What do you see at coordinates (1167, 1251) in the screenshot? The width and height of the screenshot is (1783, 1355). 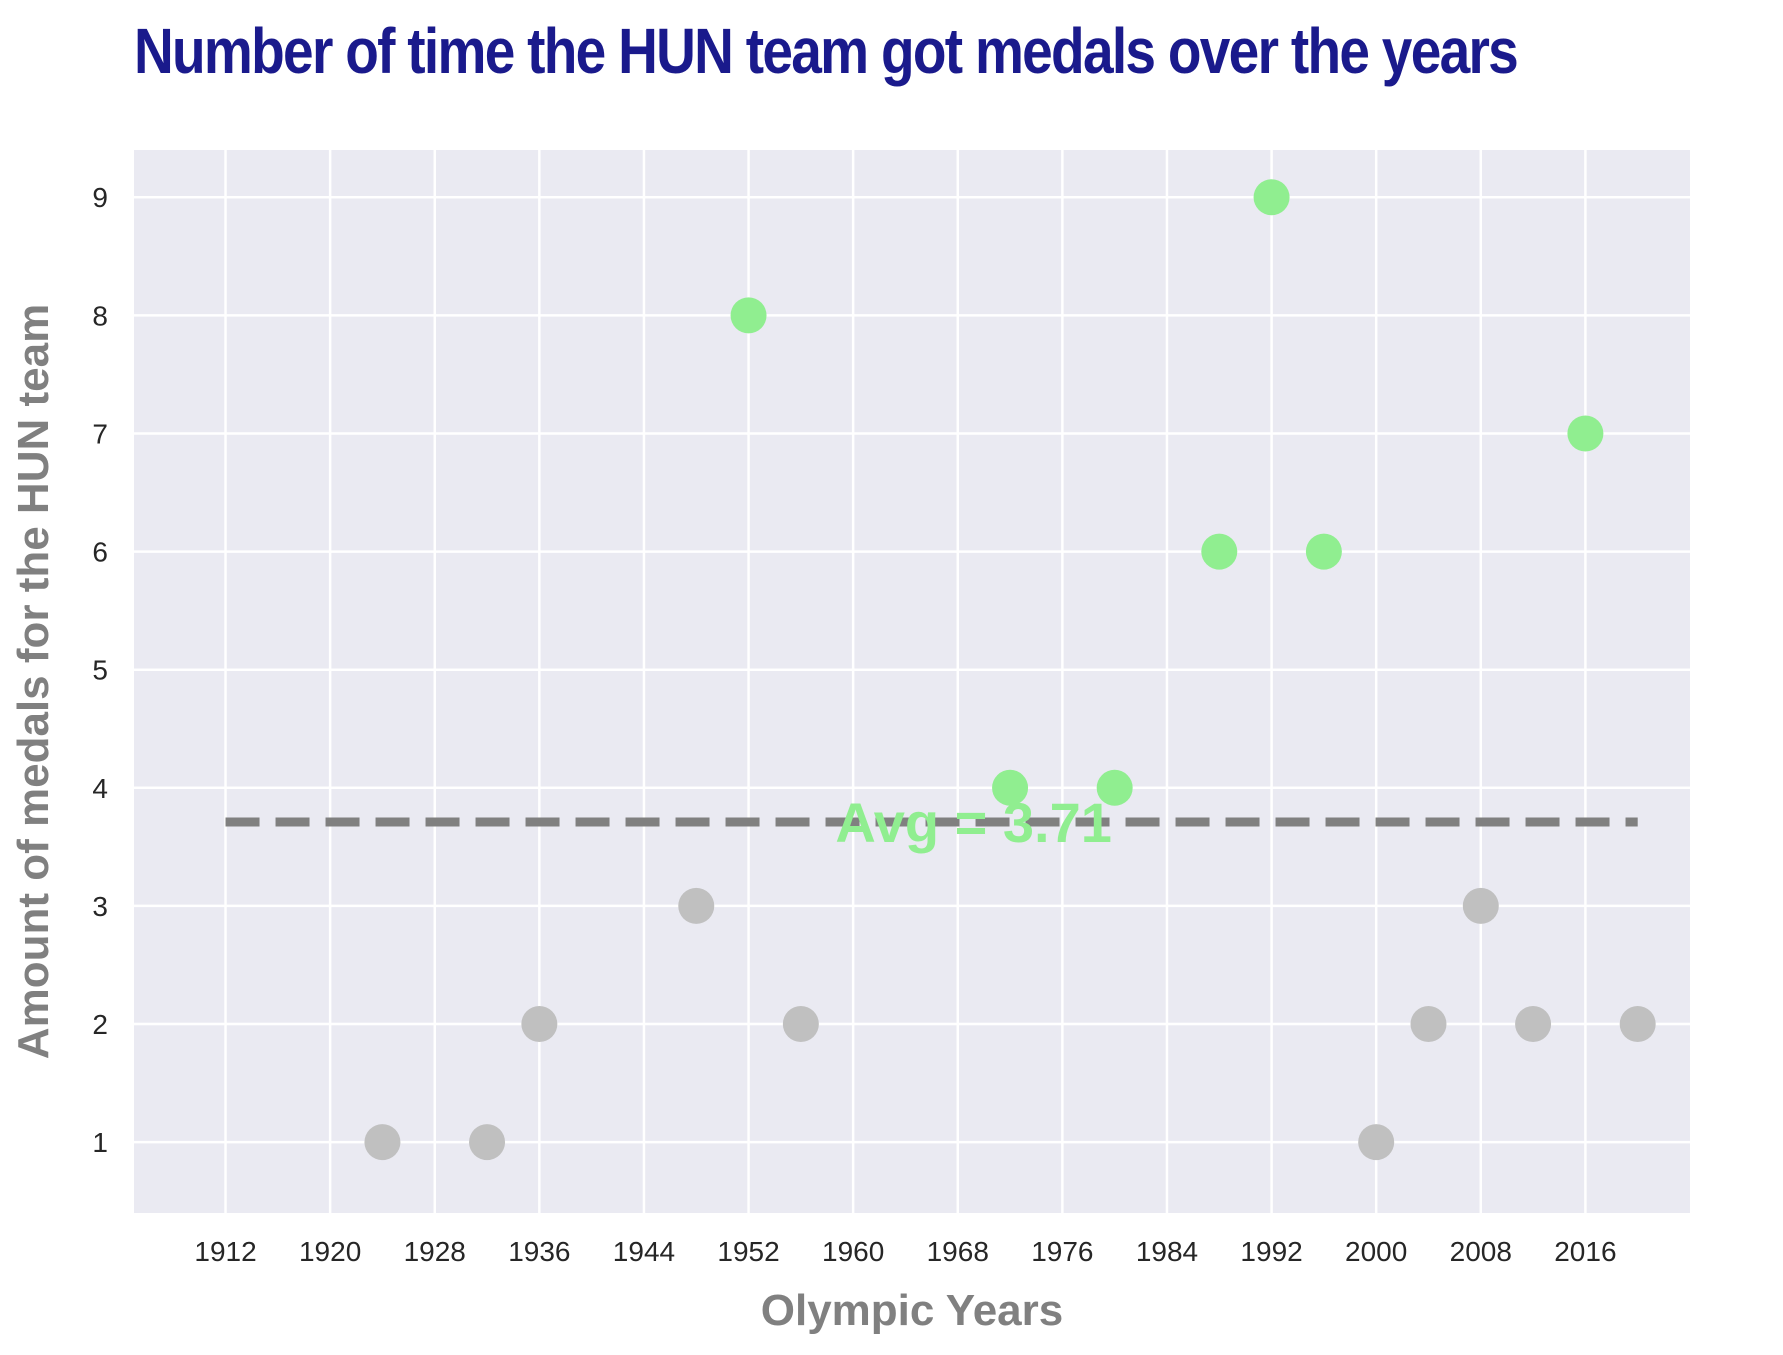 I see `x-tick-label: 1984` at bounding box center [1167, 1251].